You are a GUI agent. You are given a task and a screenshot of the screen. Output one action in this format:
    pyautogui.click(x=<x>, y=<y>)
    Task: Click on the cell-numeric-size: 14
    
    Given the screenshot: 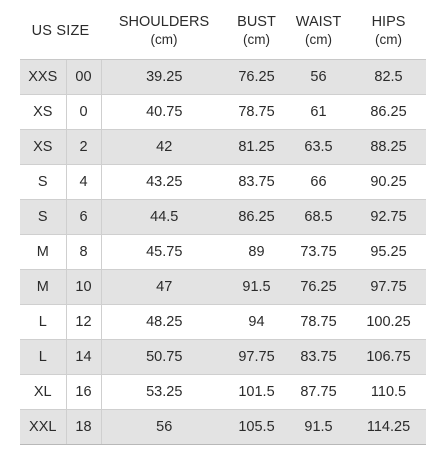 What is the action you would take?
    pyautogui.click(x=83, y=357)
    